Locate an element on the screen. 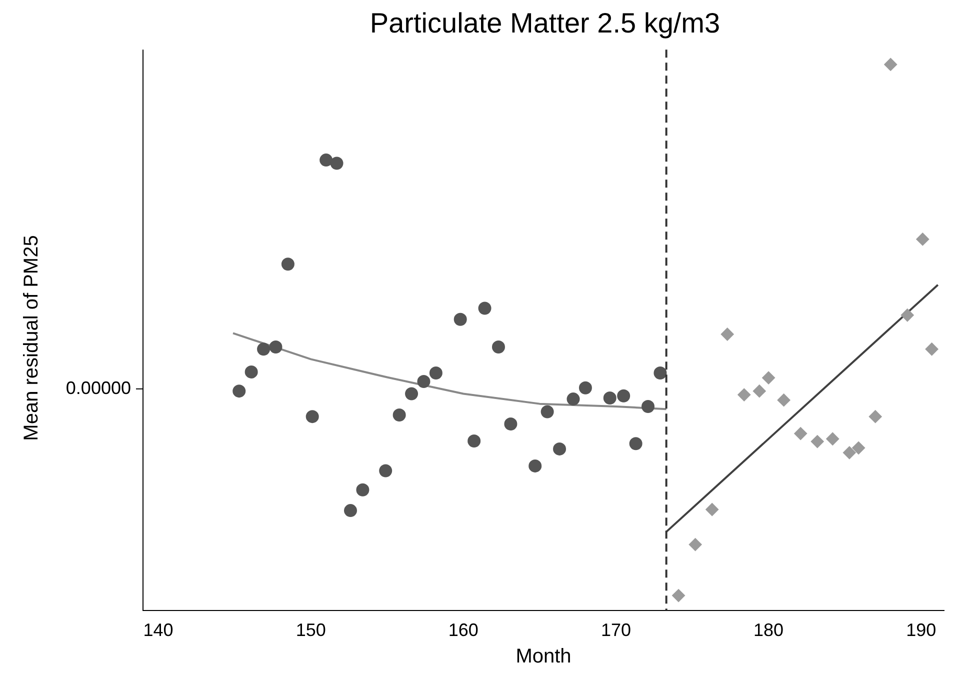 This screenshot has width=959, height=681. x-axis-title: Month is located at coordinates (544, 657).